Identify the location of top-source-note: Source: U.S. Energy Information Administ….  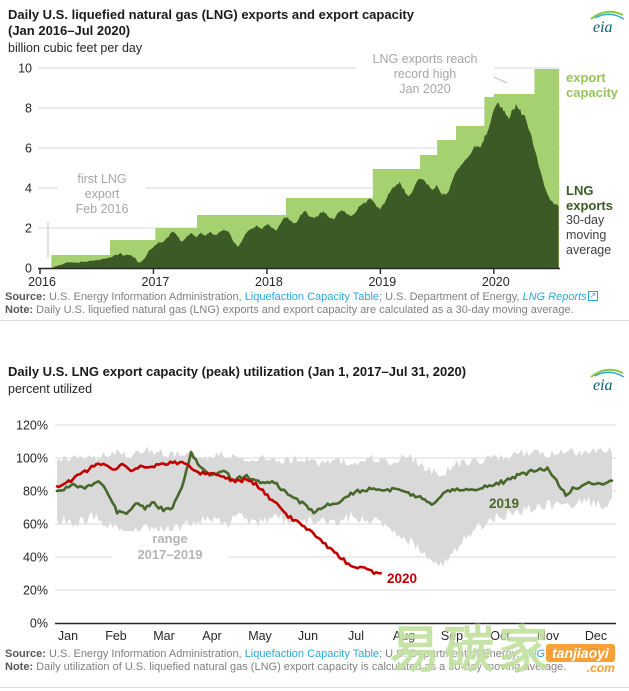
(316, 304).